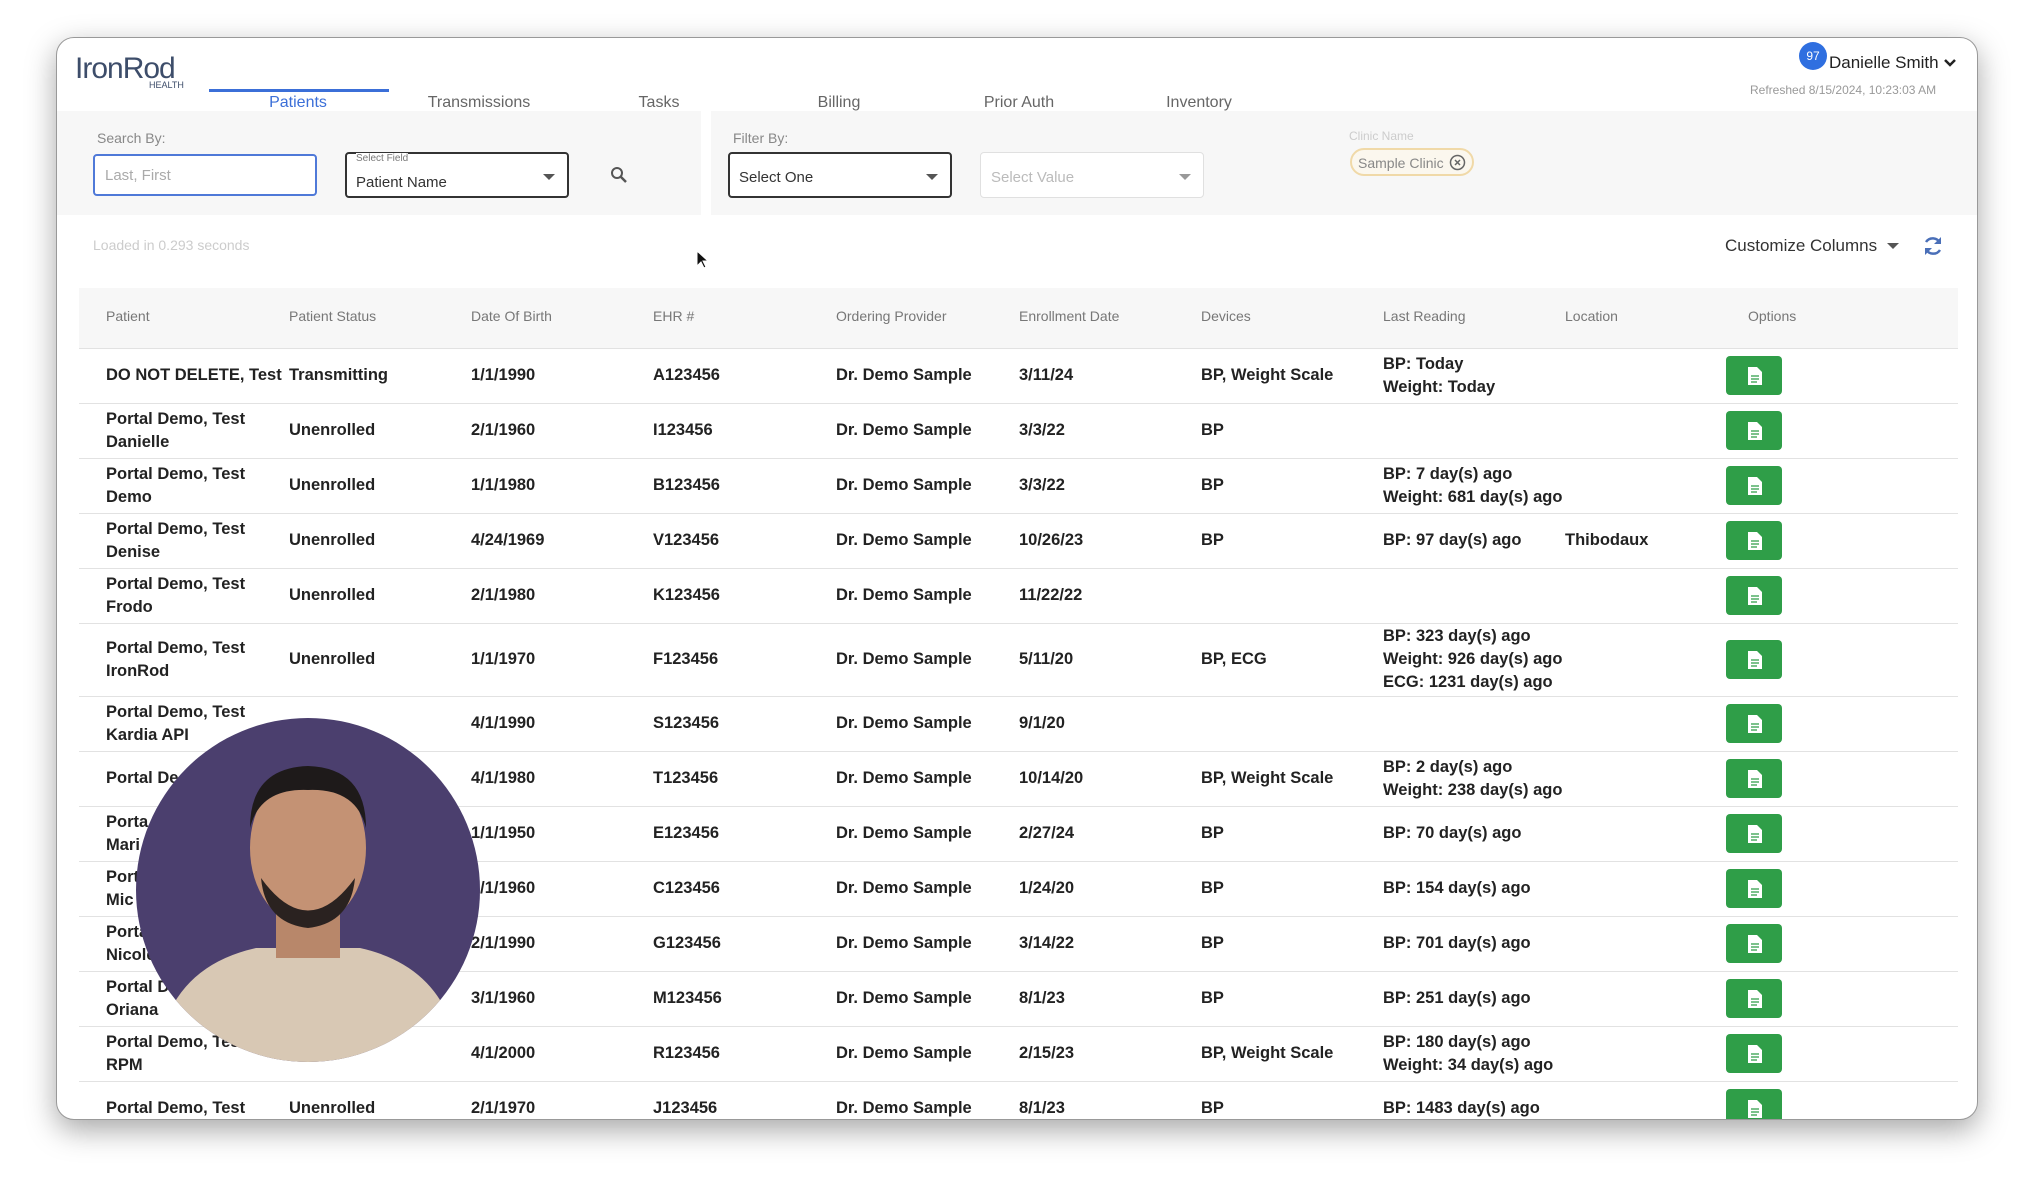  What do you see at coordinates (511, 316) in the screenshot?
I see `column-header: Date Of Birth` at bounding box center [511, 316].